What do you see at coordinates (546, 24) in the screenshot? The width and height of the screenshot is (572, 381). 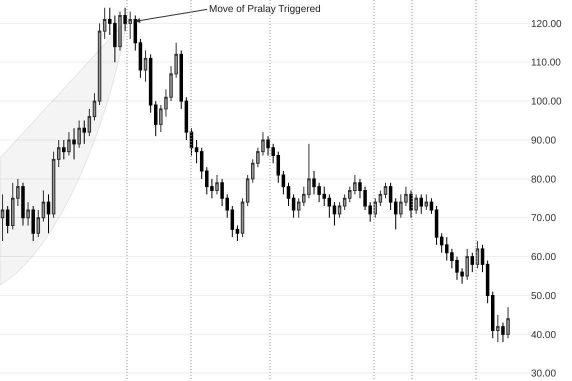 I see `y-tick-label: 120.00` at bounding box center [546, 24].